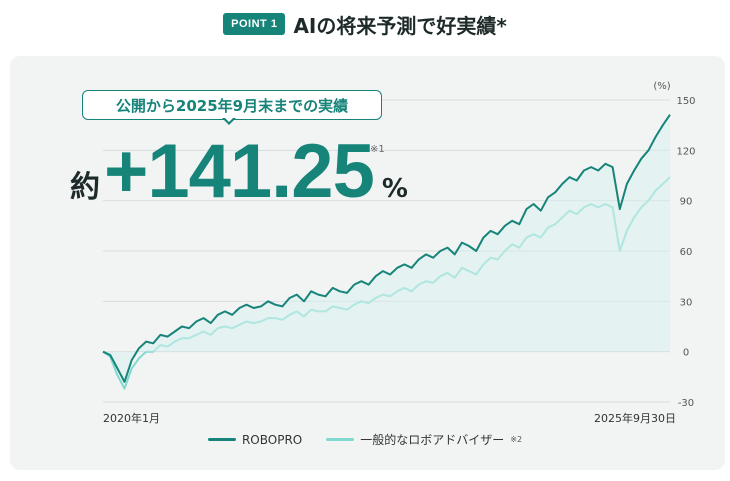 The width and height of the screenshot is (730, 481). What do you see at coordinates (272, 439) in the screenshot?
I see `legend-label-robopro: ROBOPRO` at bounding box center [272, 439].